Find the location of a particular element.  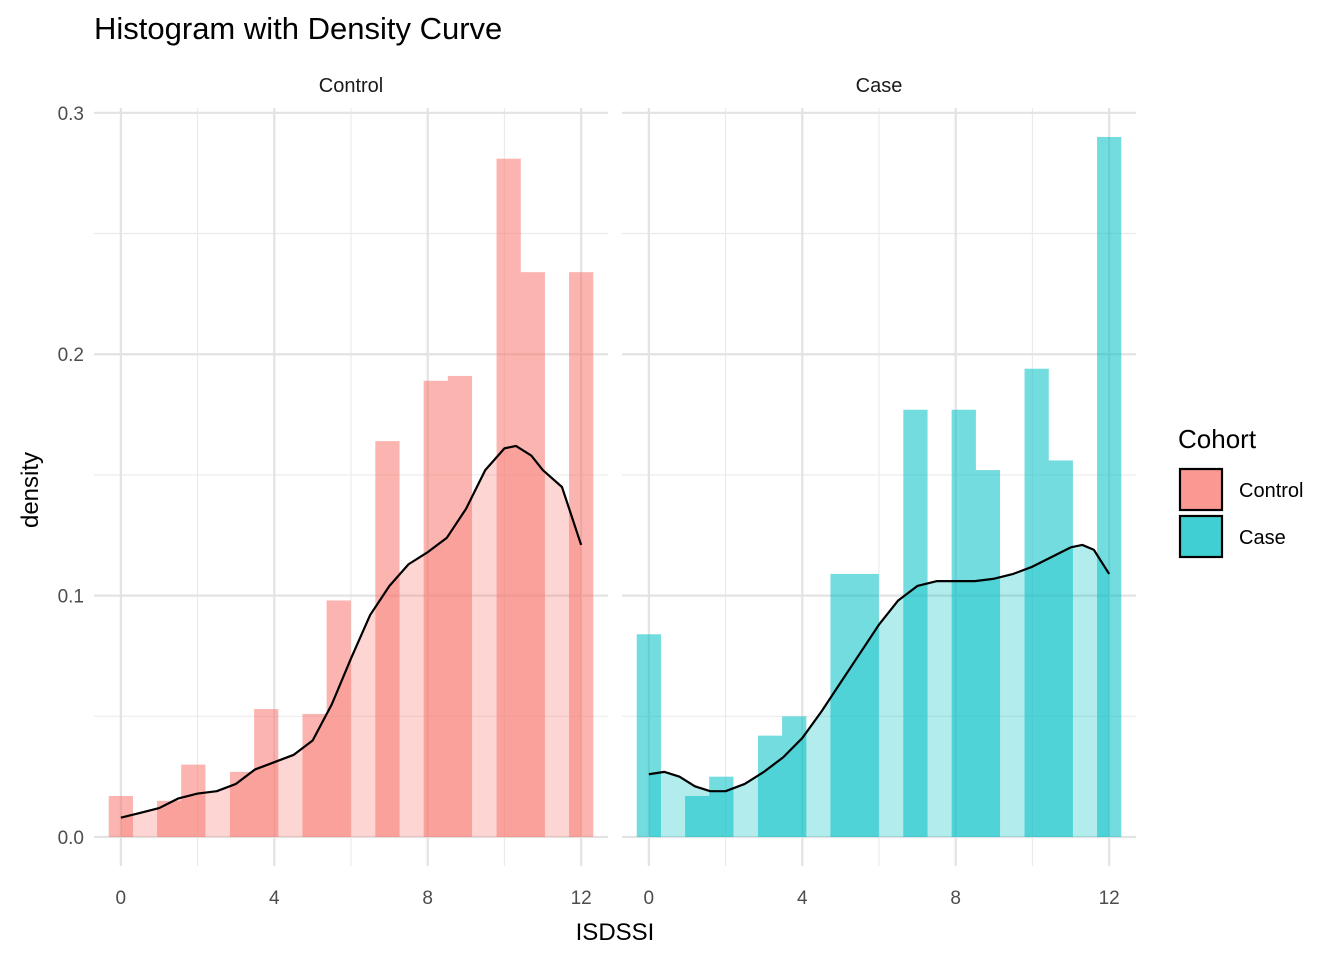

y-axis-ticks: 0.0 0.1 0.2 0.3 is located at coordinates (71, 476).